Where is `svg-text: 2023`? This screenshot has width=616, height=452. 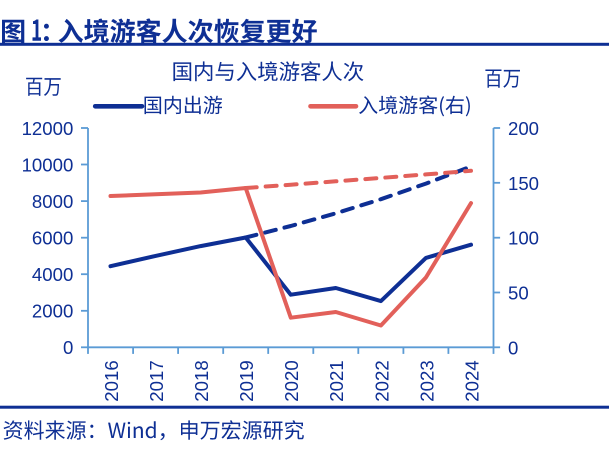 svg-text: 2023 is located at coordinates (426, 380).